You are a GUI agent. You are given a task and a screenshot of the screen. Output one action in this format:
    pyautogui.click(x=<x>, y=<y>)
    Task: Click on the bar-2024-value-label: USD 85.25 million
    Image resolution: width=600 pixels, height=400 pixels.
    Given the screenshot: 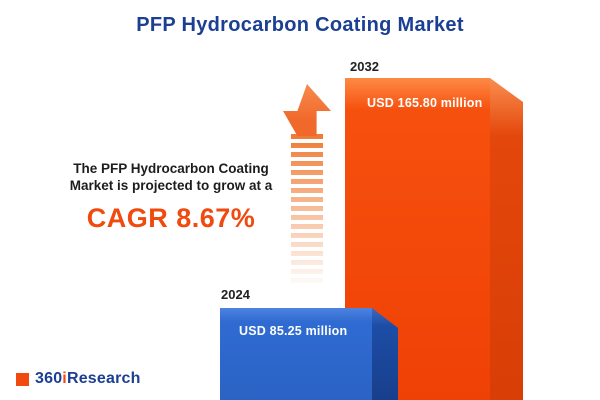 What is the action you would take?
    pyautogui.click(x=293, y=331)
    